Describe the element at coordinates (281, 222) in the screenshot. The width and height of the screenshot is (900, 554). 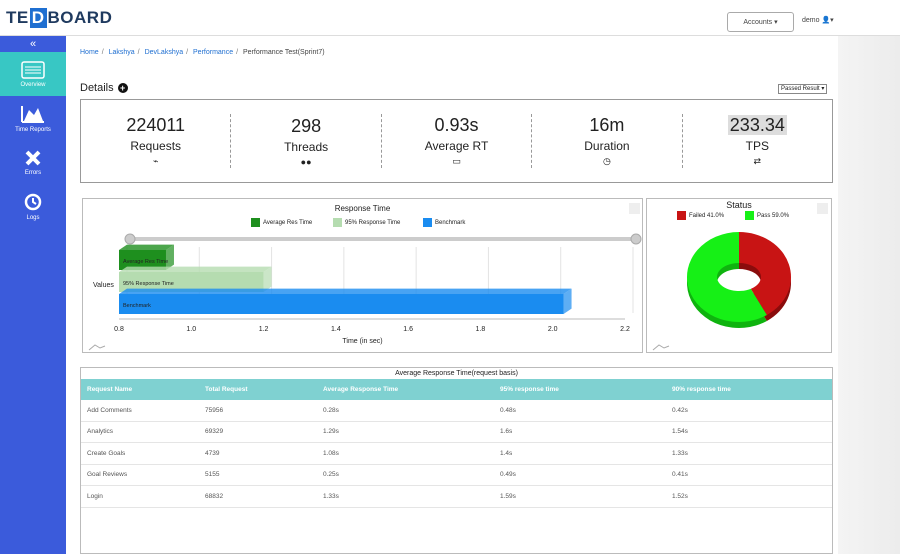
I see `legend-average: Average Res Time` at that location.